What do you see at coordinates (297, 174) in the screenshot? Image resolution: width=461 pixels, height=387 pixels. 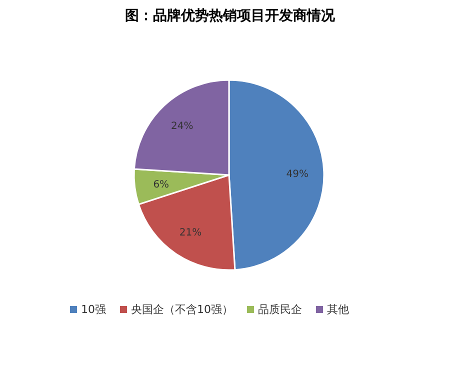 I see `data-label: 49%` at bounding box center [297, 174].